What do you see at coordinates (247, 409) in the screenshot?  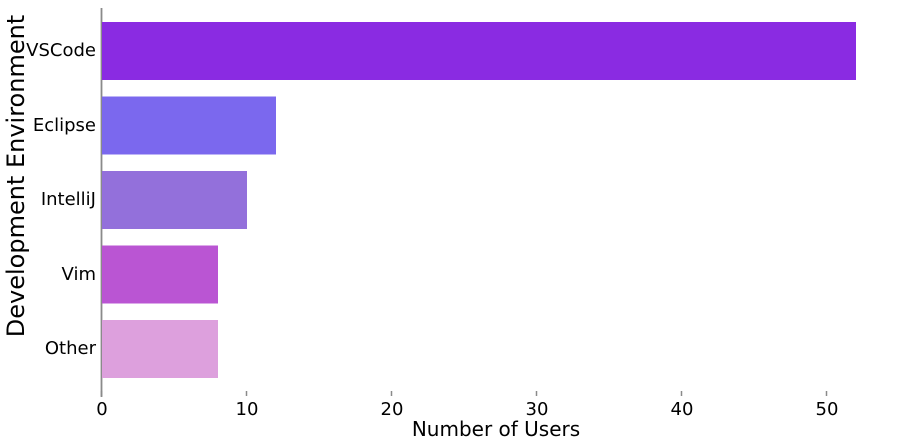 I see `x-tick-label-10: 10` at bounding box center [247, 409].